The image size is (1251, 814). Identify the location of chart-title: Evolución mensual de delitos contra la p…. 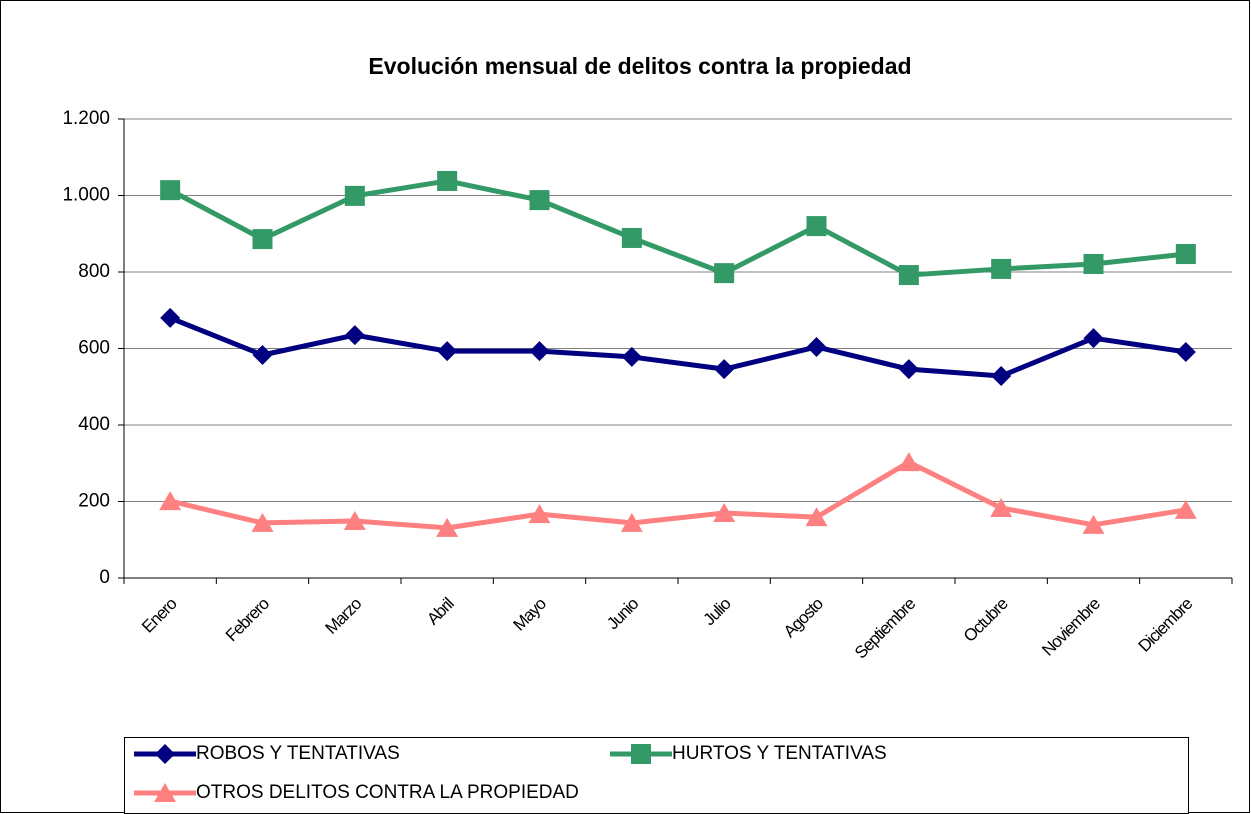
(639, 66).